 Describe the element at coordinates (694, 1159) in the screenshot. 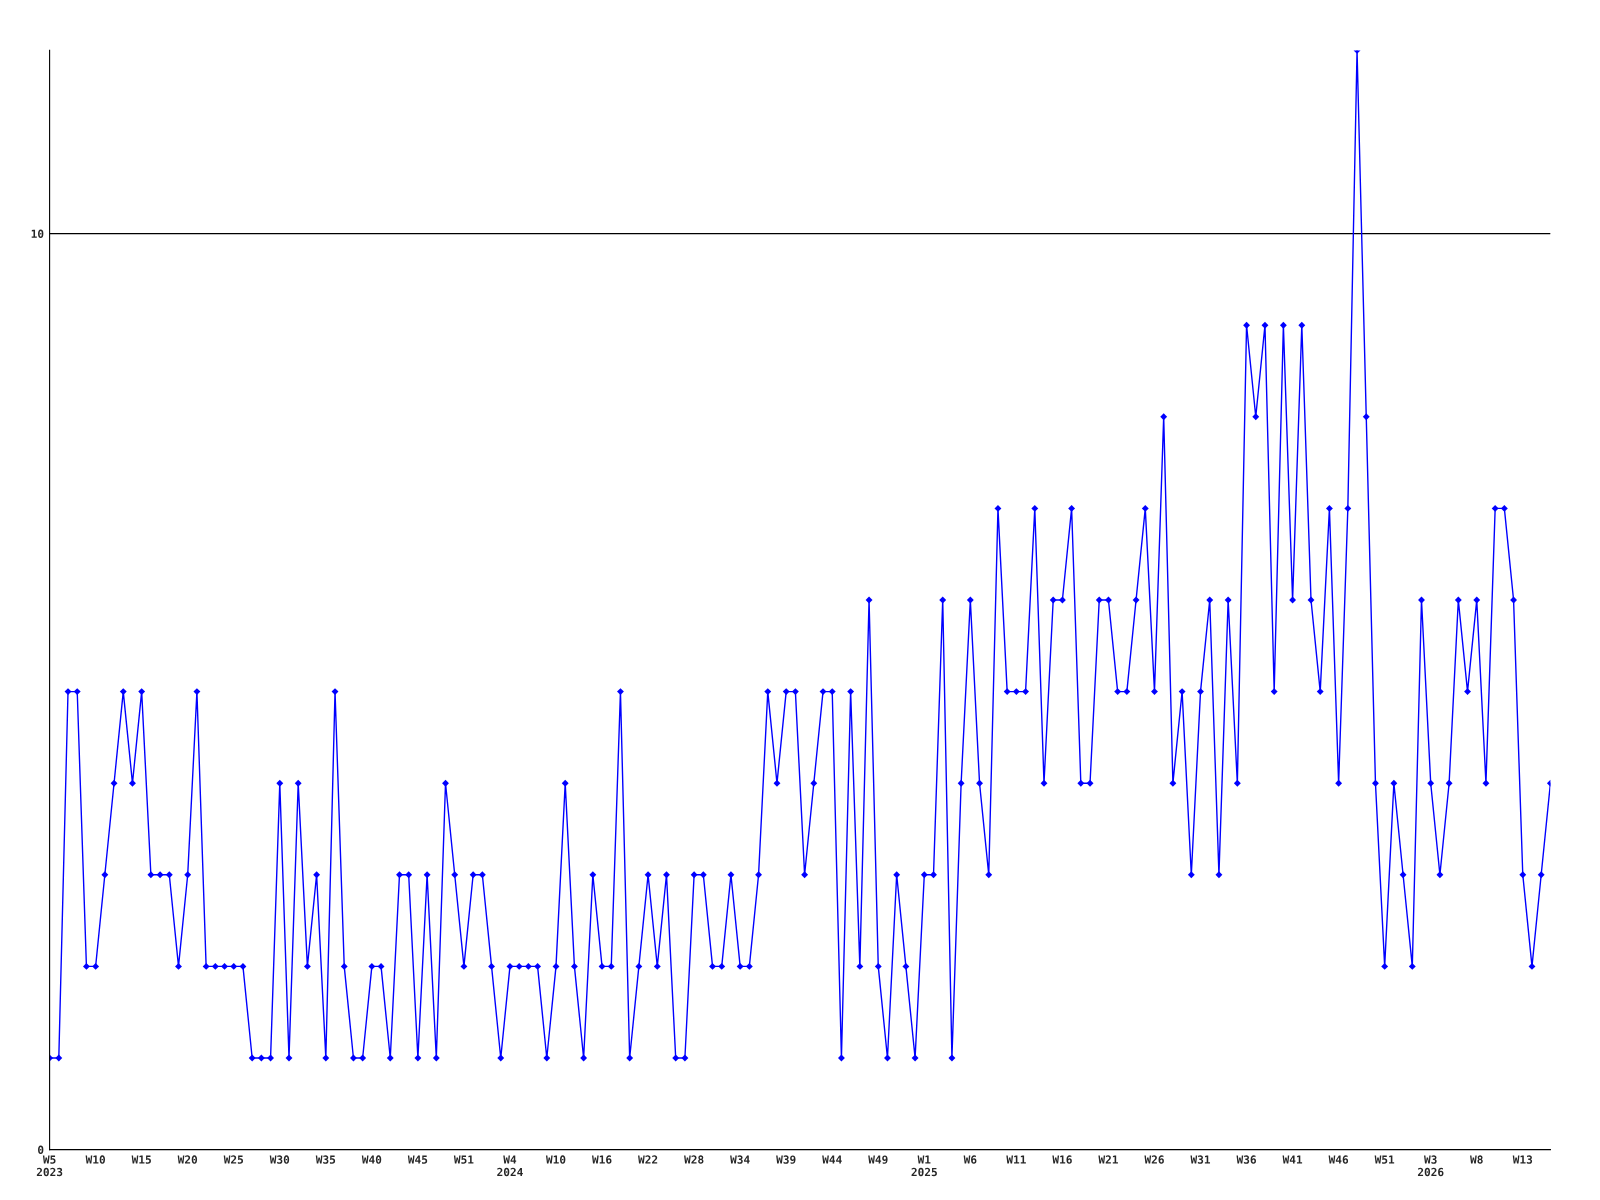

I see `x-tick-label: W28` at that location.